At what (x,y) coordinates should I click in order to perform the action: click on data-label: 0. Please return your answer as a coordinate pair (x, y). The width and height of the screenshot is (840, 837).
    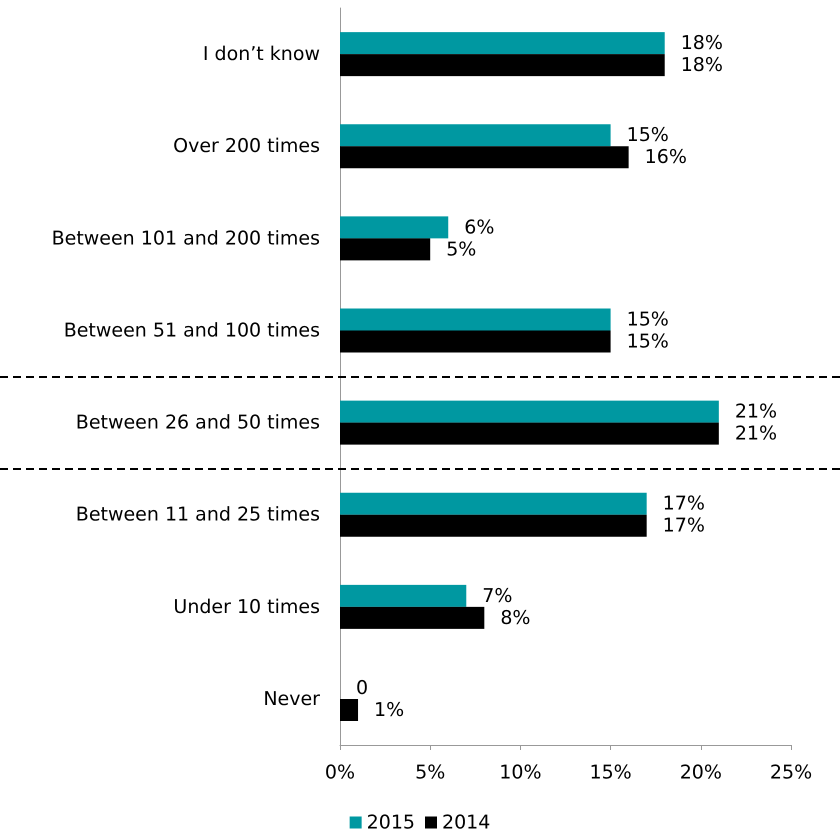
    Looking at the image, I should click on (362, 687).